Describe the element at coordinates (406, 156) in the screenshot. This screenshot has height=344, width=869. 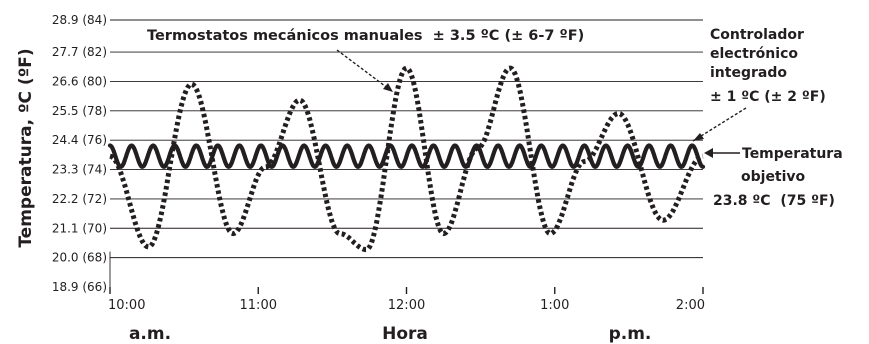
I see `electronic-controller-line` at that location.